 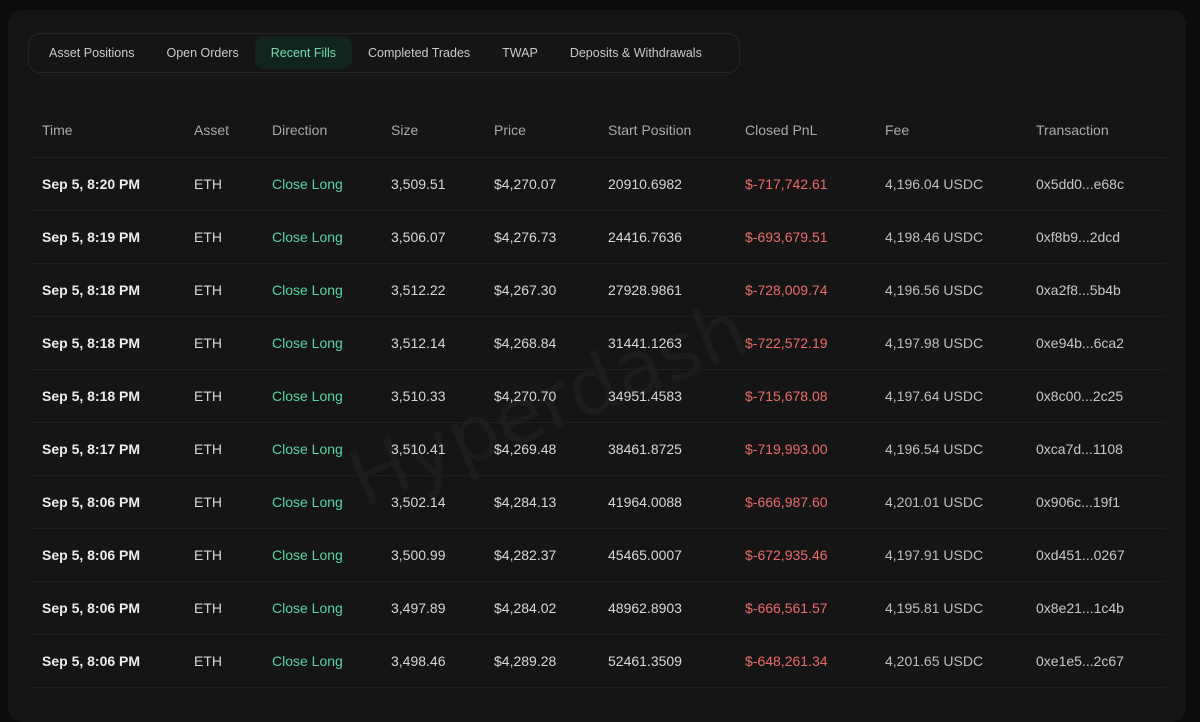 What do you see at coordinates (786, 502) in the screenshot?
I see `cell-closed-pnl: $-666,987.60` at bounding box center [786, 502].